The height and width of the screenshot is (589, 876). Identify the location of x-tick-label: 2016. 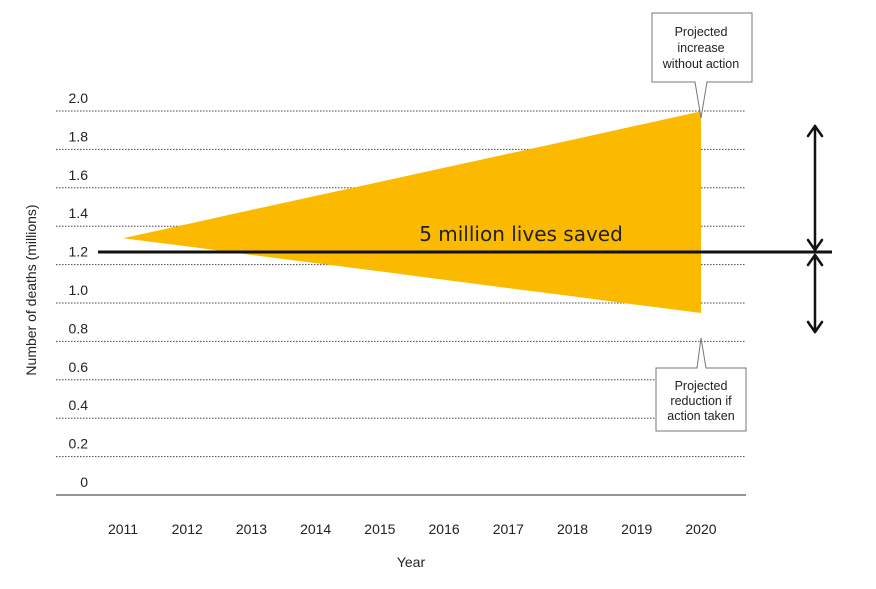
(444, 529).